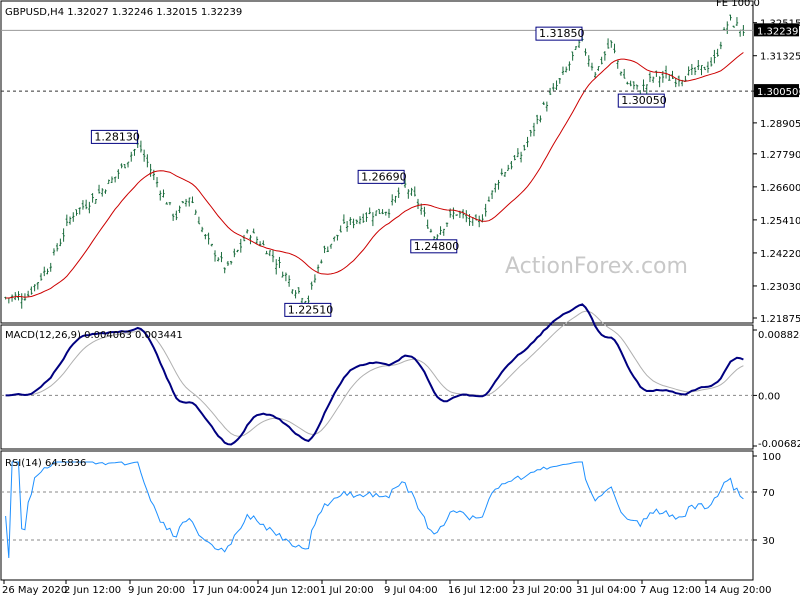 The image size is (800, 600). I want to click on time-tick-label: 31 Jul 04:00, so click(606, 590).